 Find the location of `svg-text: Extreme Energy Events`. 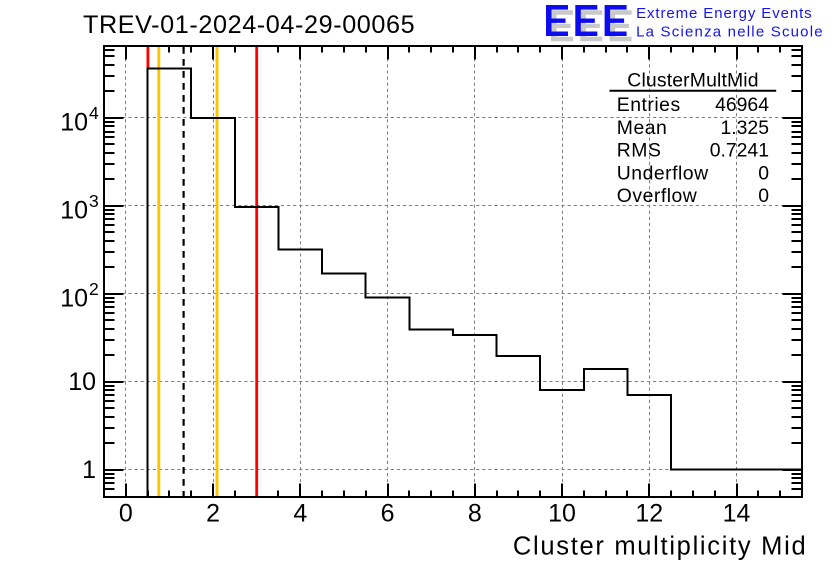

svg-text: Extreme Energy Events is located at coordinates (724, 13).